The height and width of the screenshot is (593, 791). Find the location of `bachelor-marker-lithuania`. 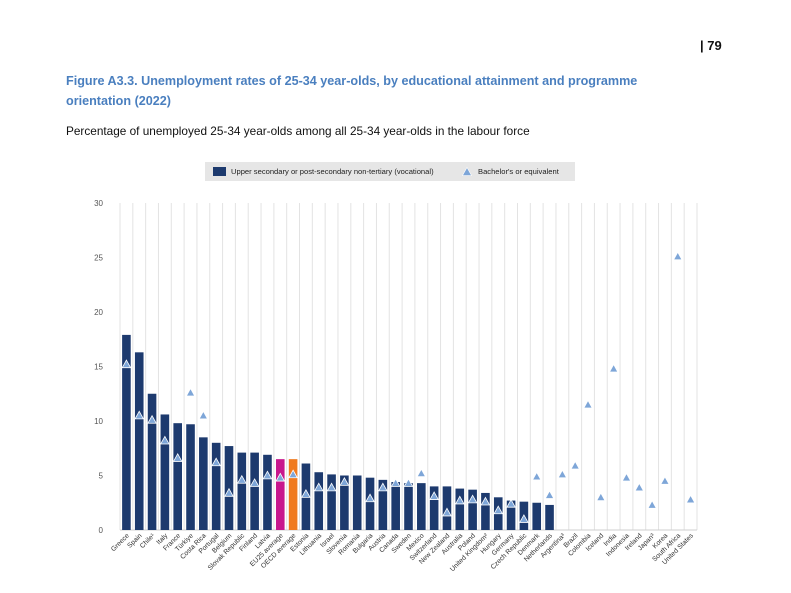

bachelor-marker-lithuania is located at coordinates (318, 487).